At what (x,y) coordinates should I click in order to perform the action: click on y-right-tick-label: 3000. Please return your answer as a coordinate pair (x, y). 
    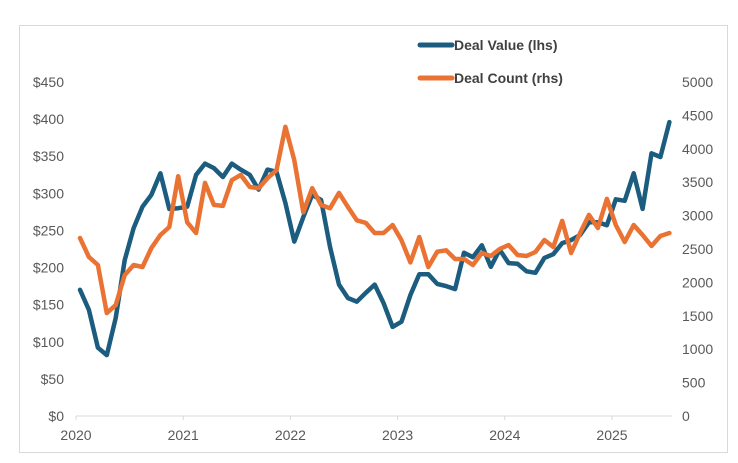
    Looking at the image, I should click on (697, 216).